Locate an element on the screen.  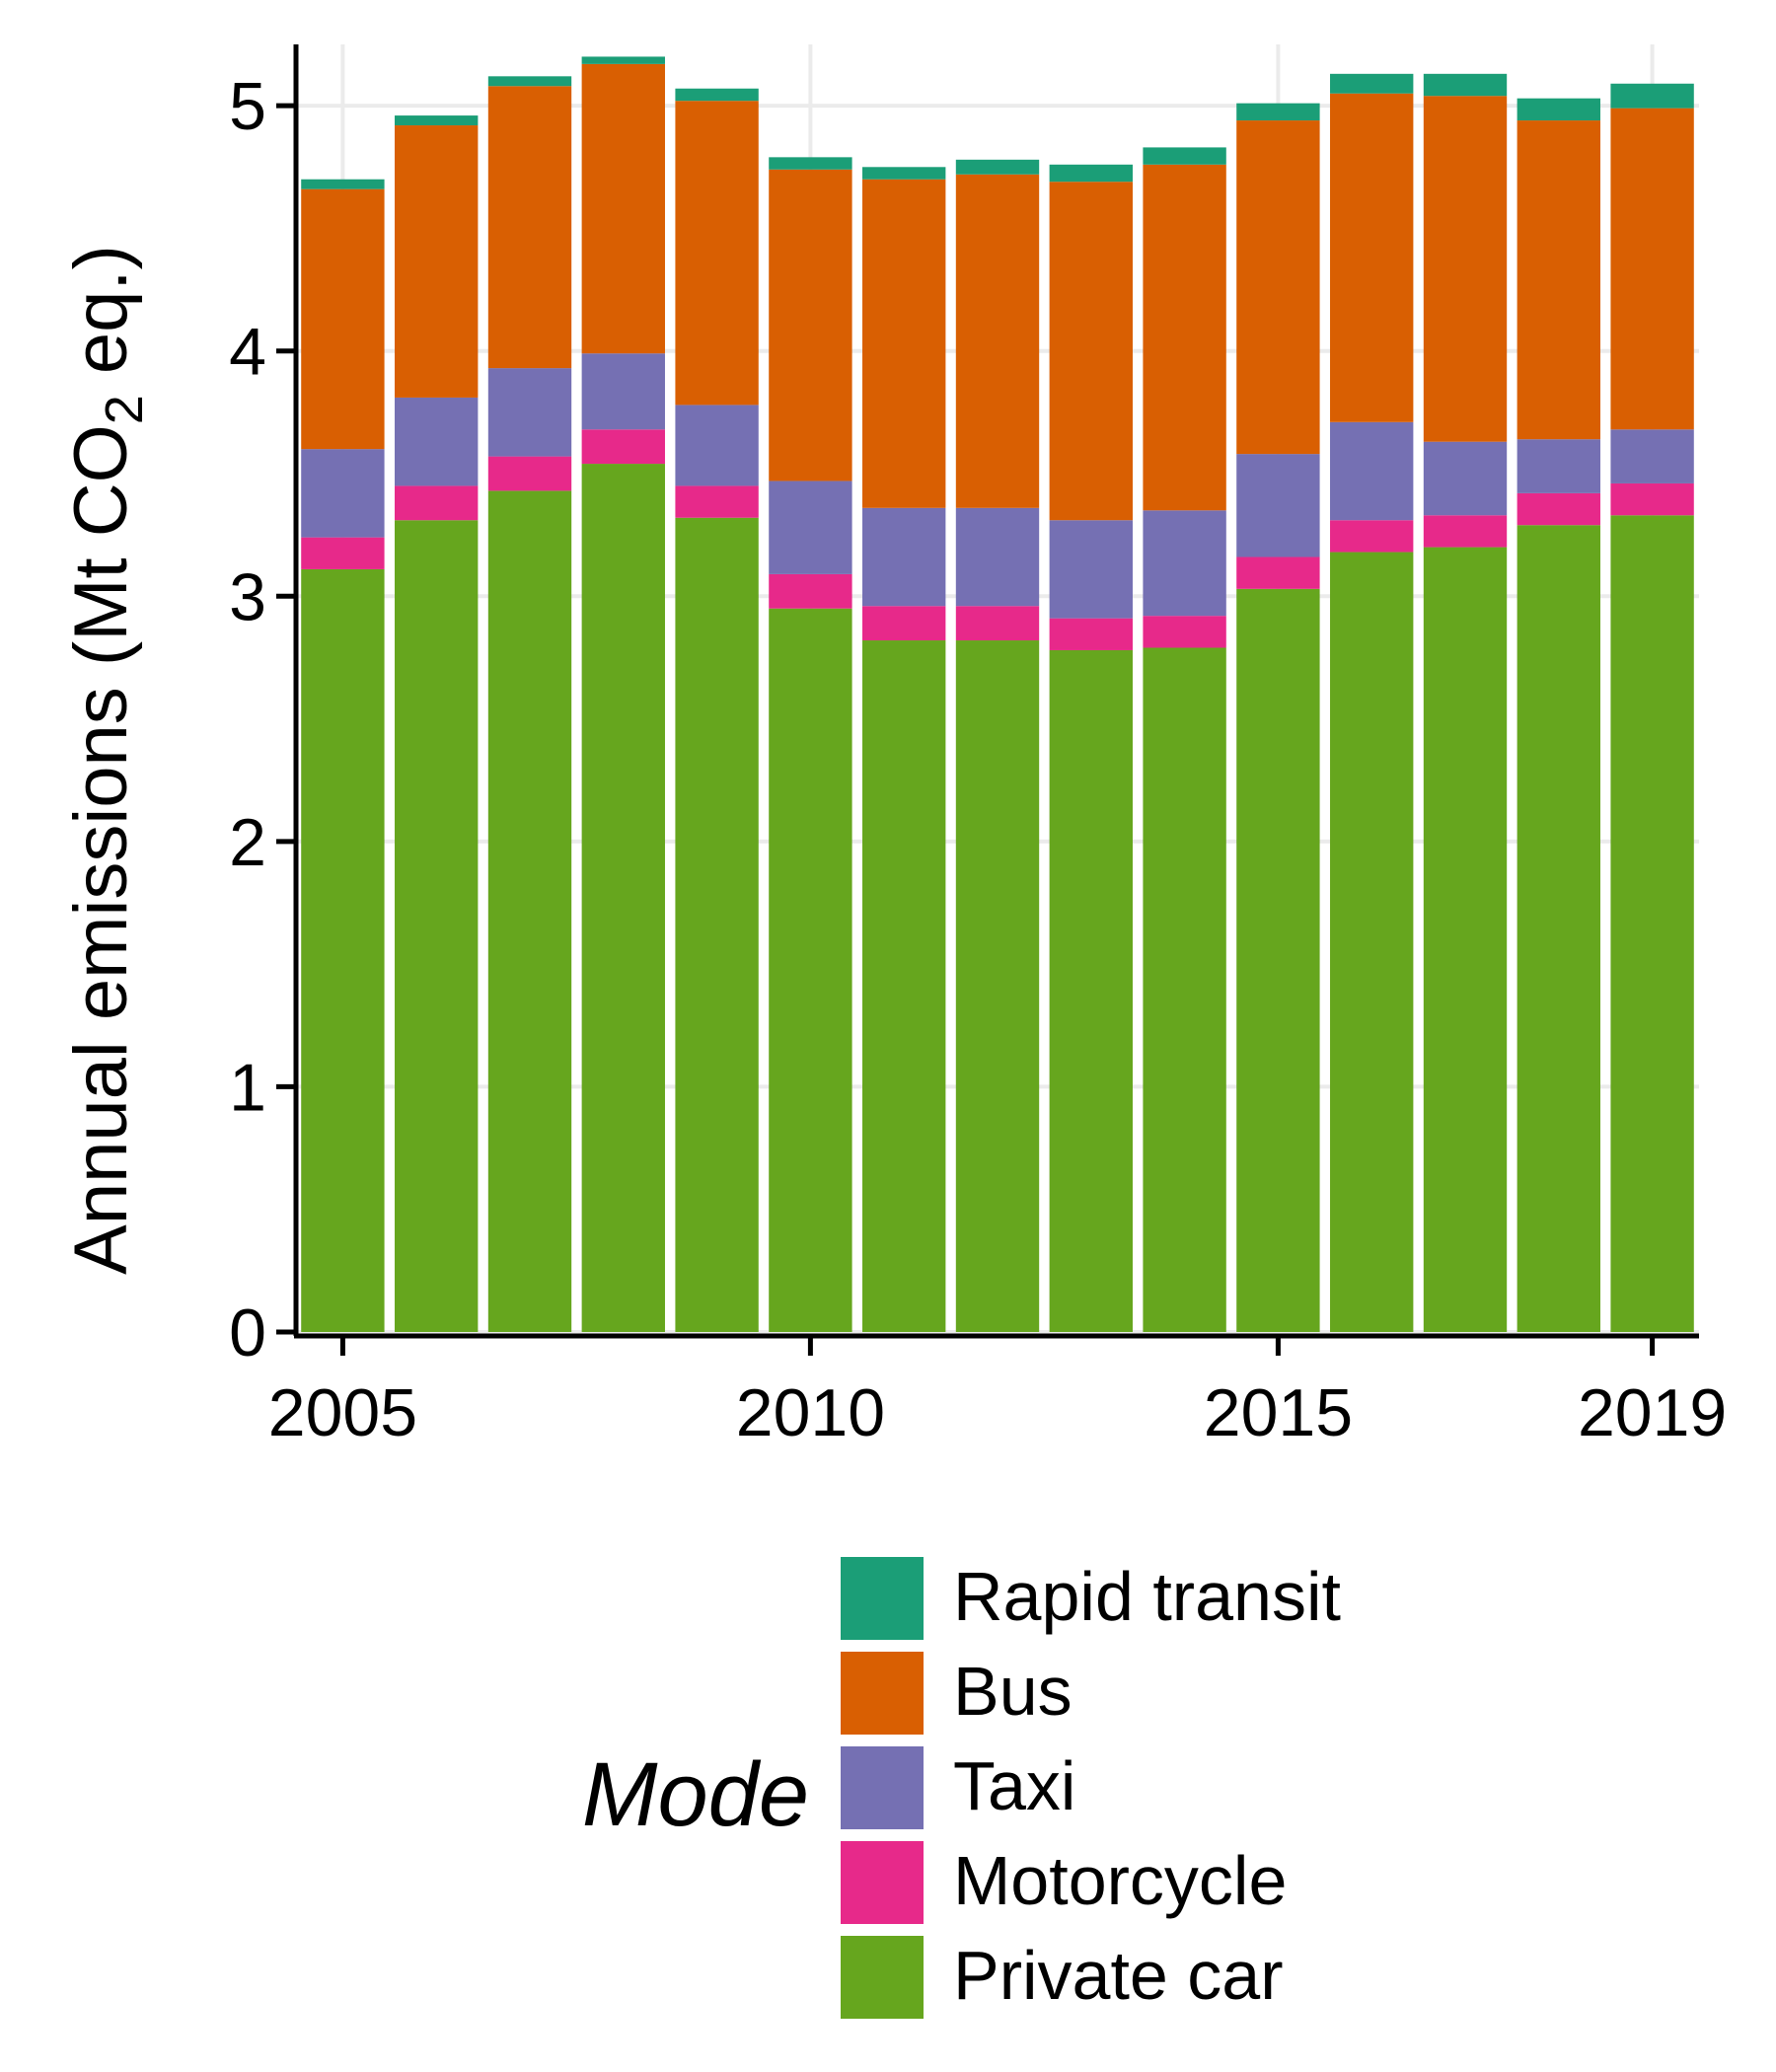
legend-label: Motorcycle is located at coordinates (1120, 1881).